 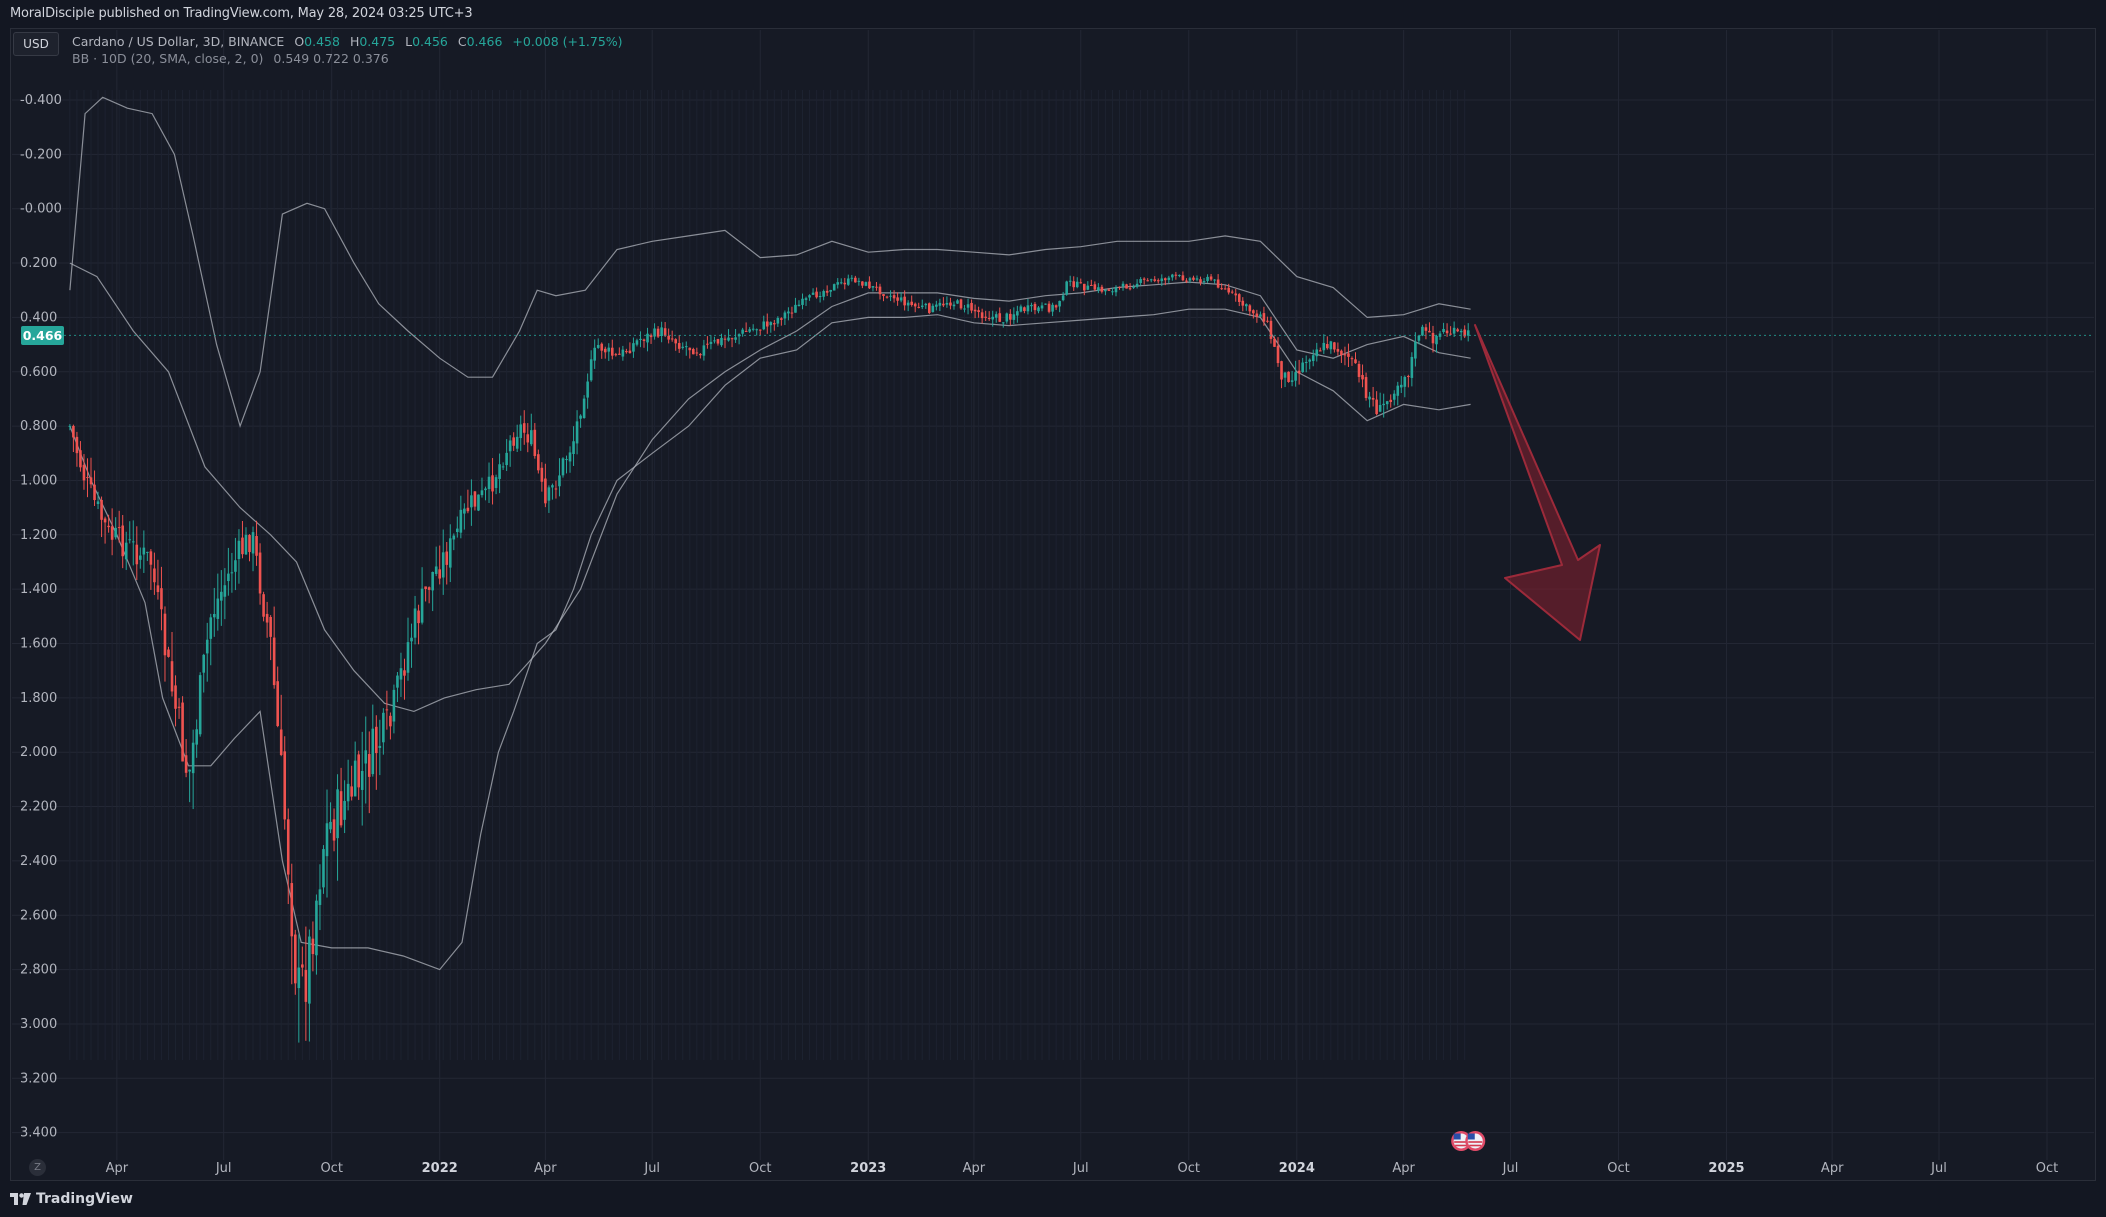 I want to click on high-key: H, so click(x=354, y=41).